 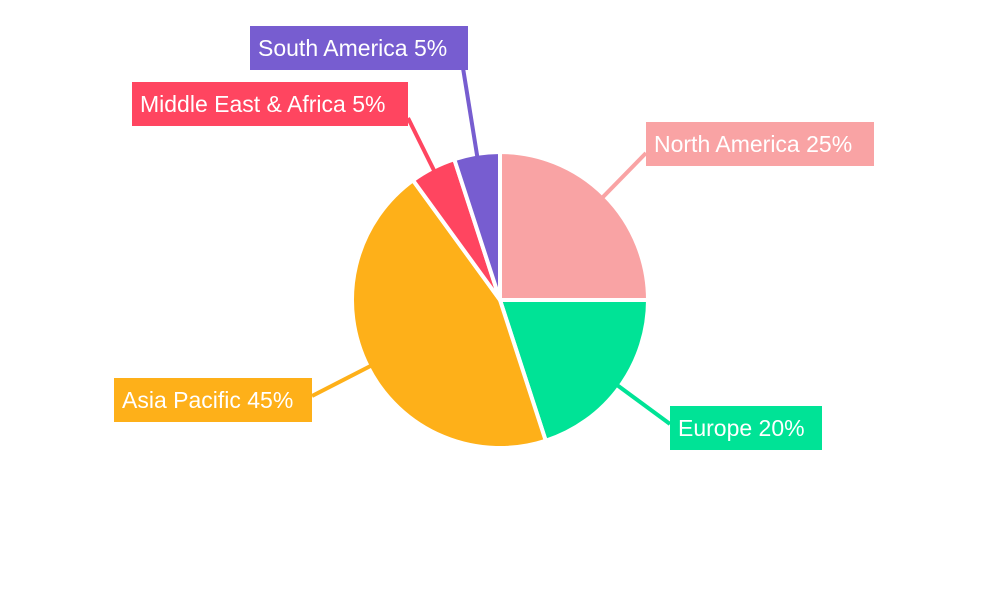 What do you see at coordinates (213, 400) in the screenshot?
I see `data-label: Asia Pacific 45%` at bounding box center [213, 400].